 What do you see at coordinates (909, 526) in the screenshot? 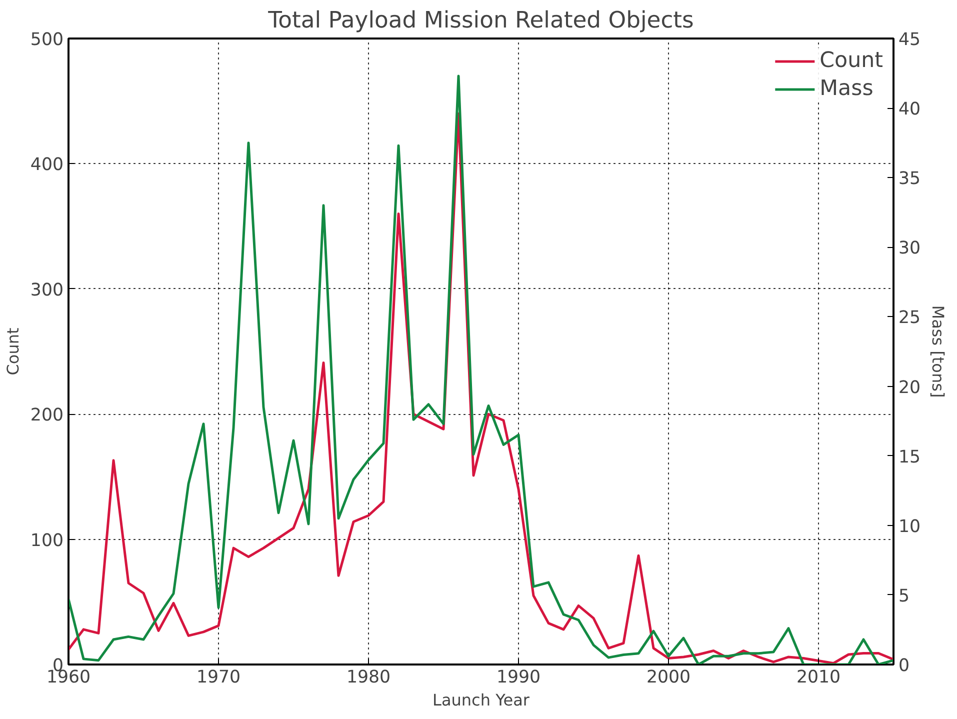
I see `y2-tick-label: 10` at bounding box center [909, 526].